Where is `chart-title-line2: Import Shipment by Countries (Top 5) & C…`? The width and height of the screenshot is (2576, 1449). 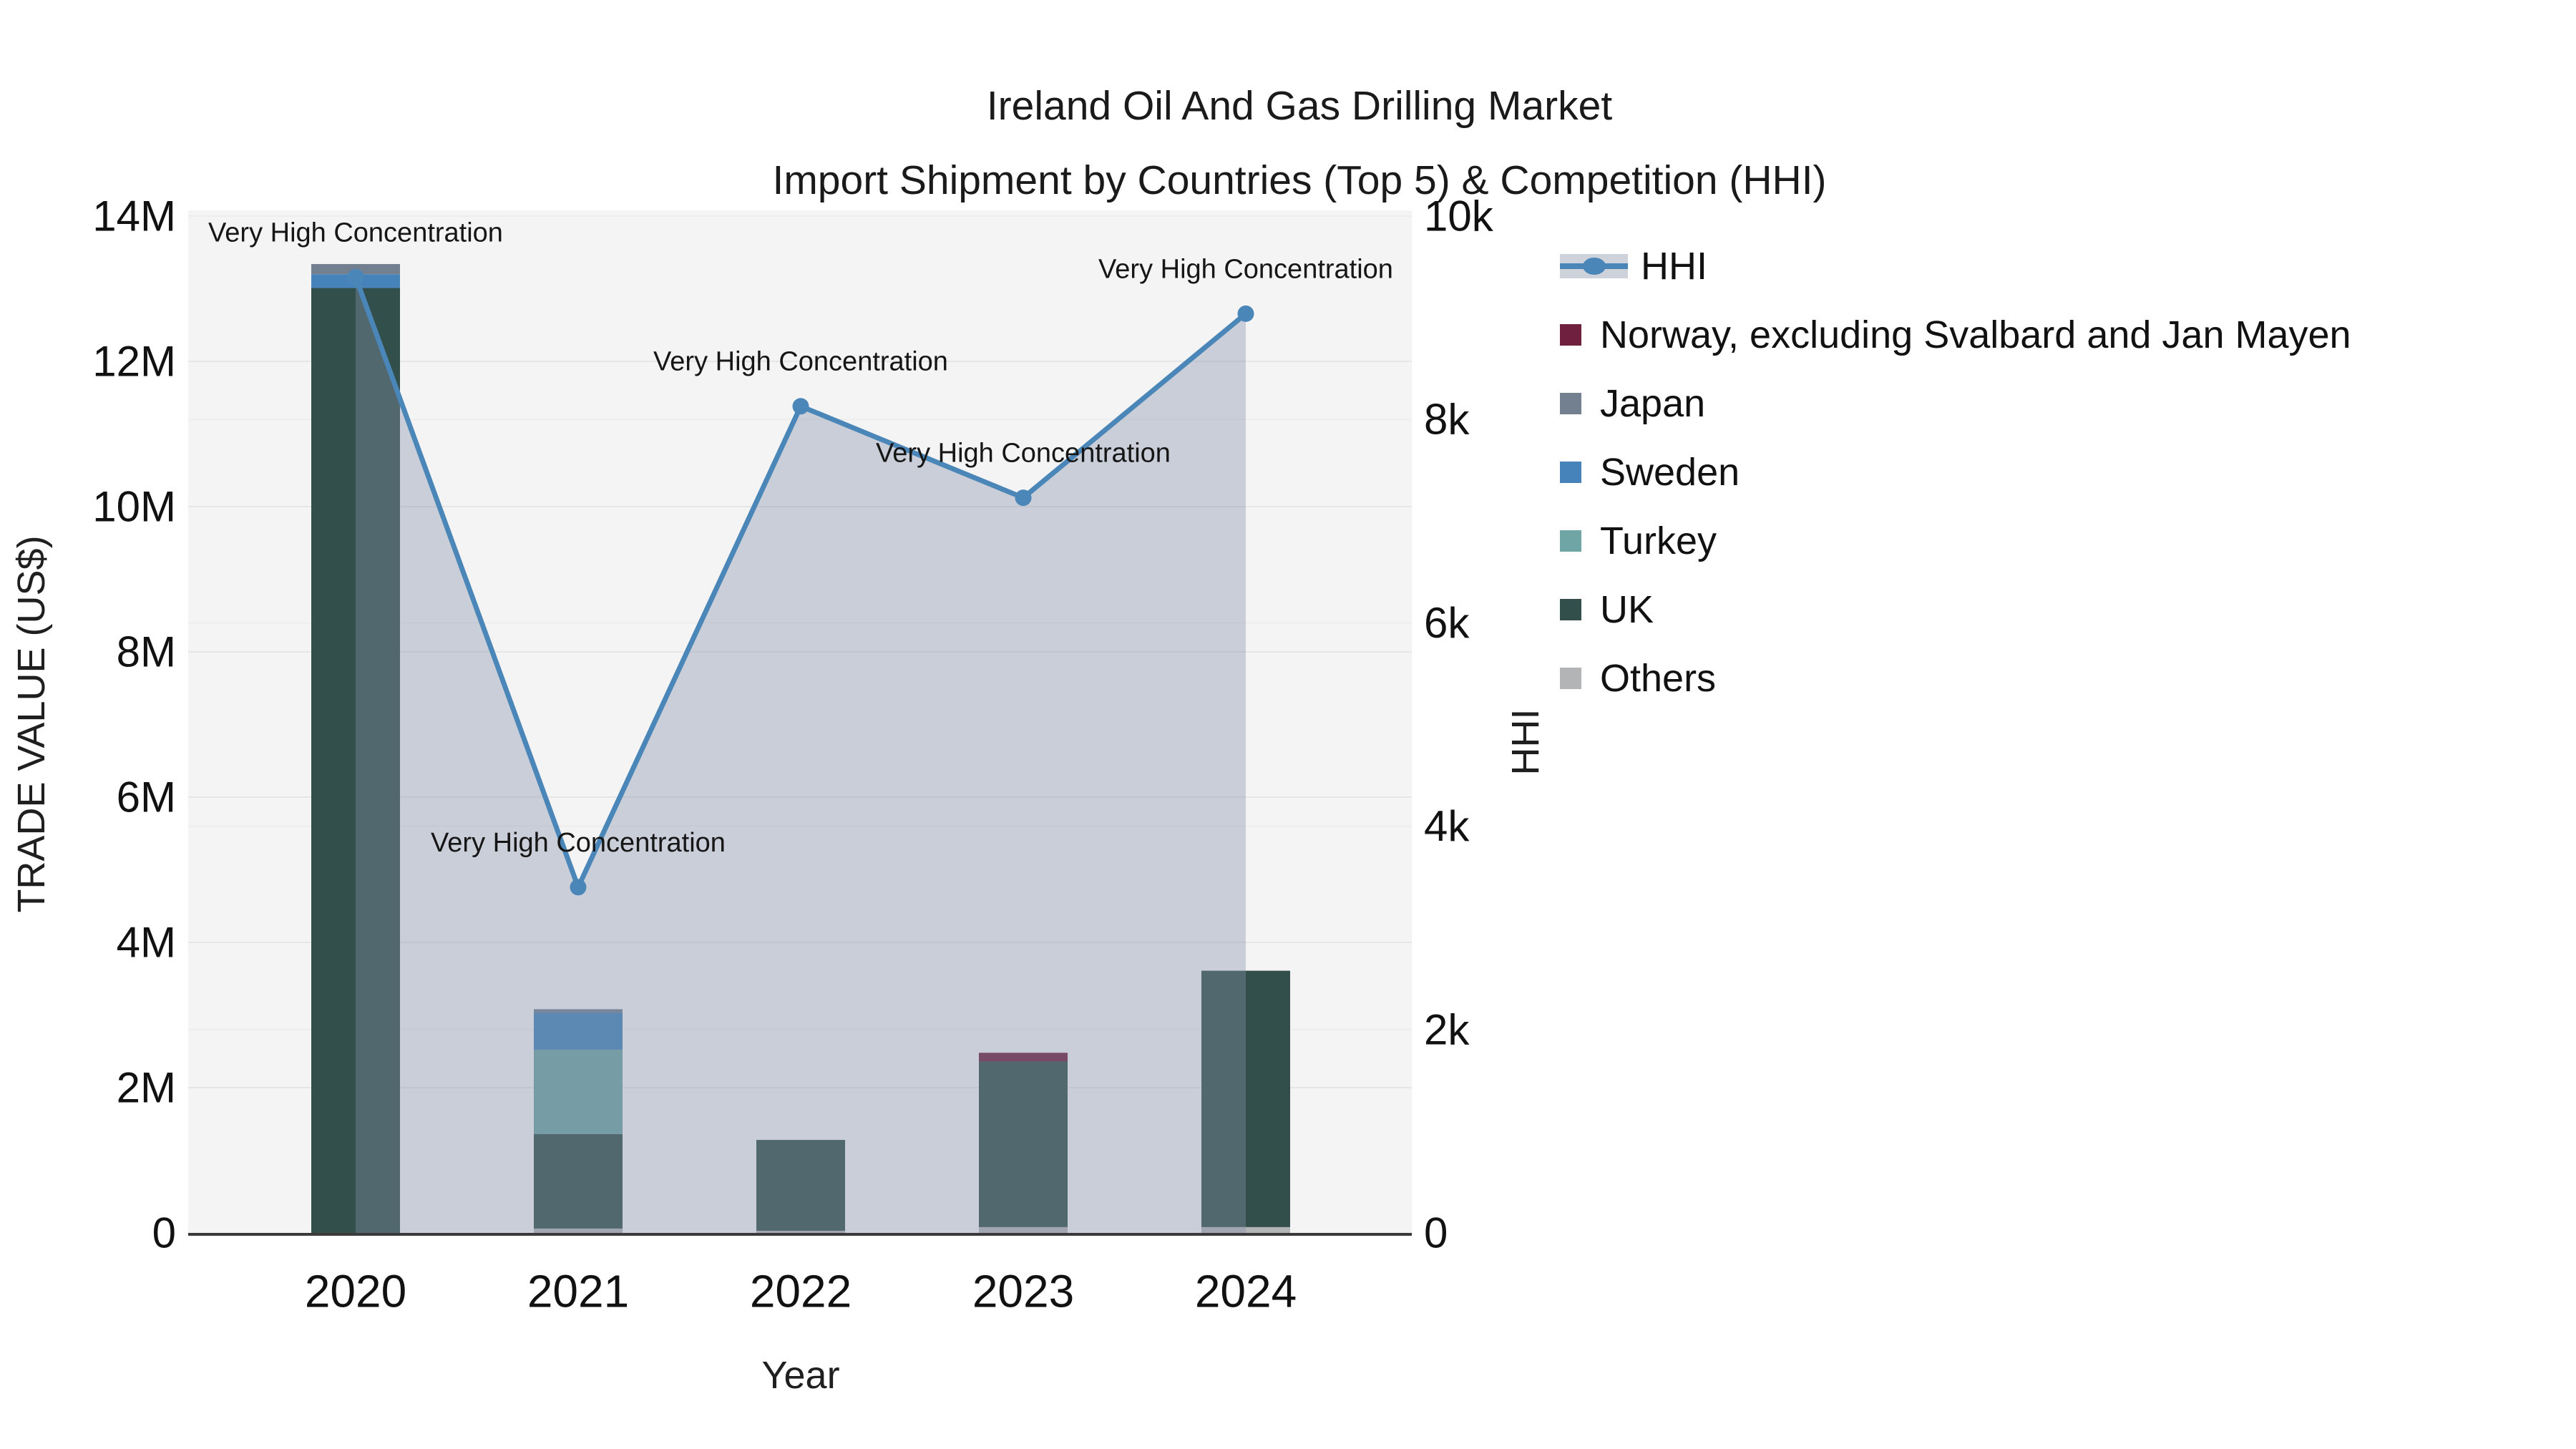 chart-title-line2: Import Shipment by Countries (Top 5) & C… is located at coordinates (1299, 180).